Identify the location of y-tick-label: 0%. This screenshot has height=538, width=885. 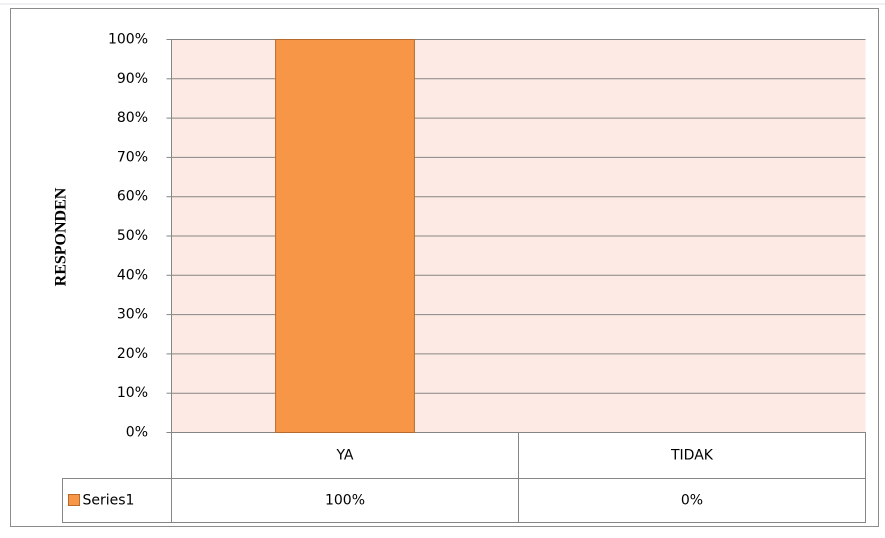
(137, 433).